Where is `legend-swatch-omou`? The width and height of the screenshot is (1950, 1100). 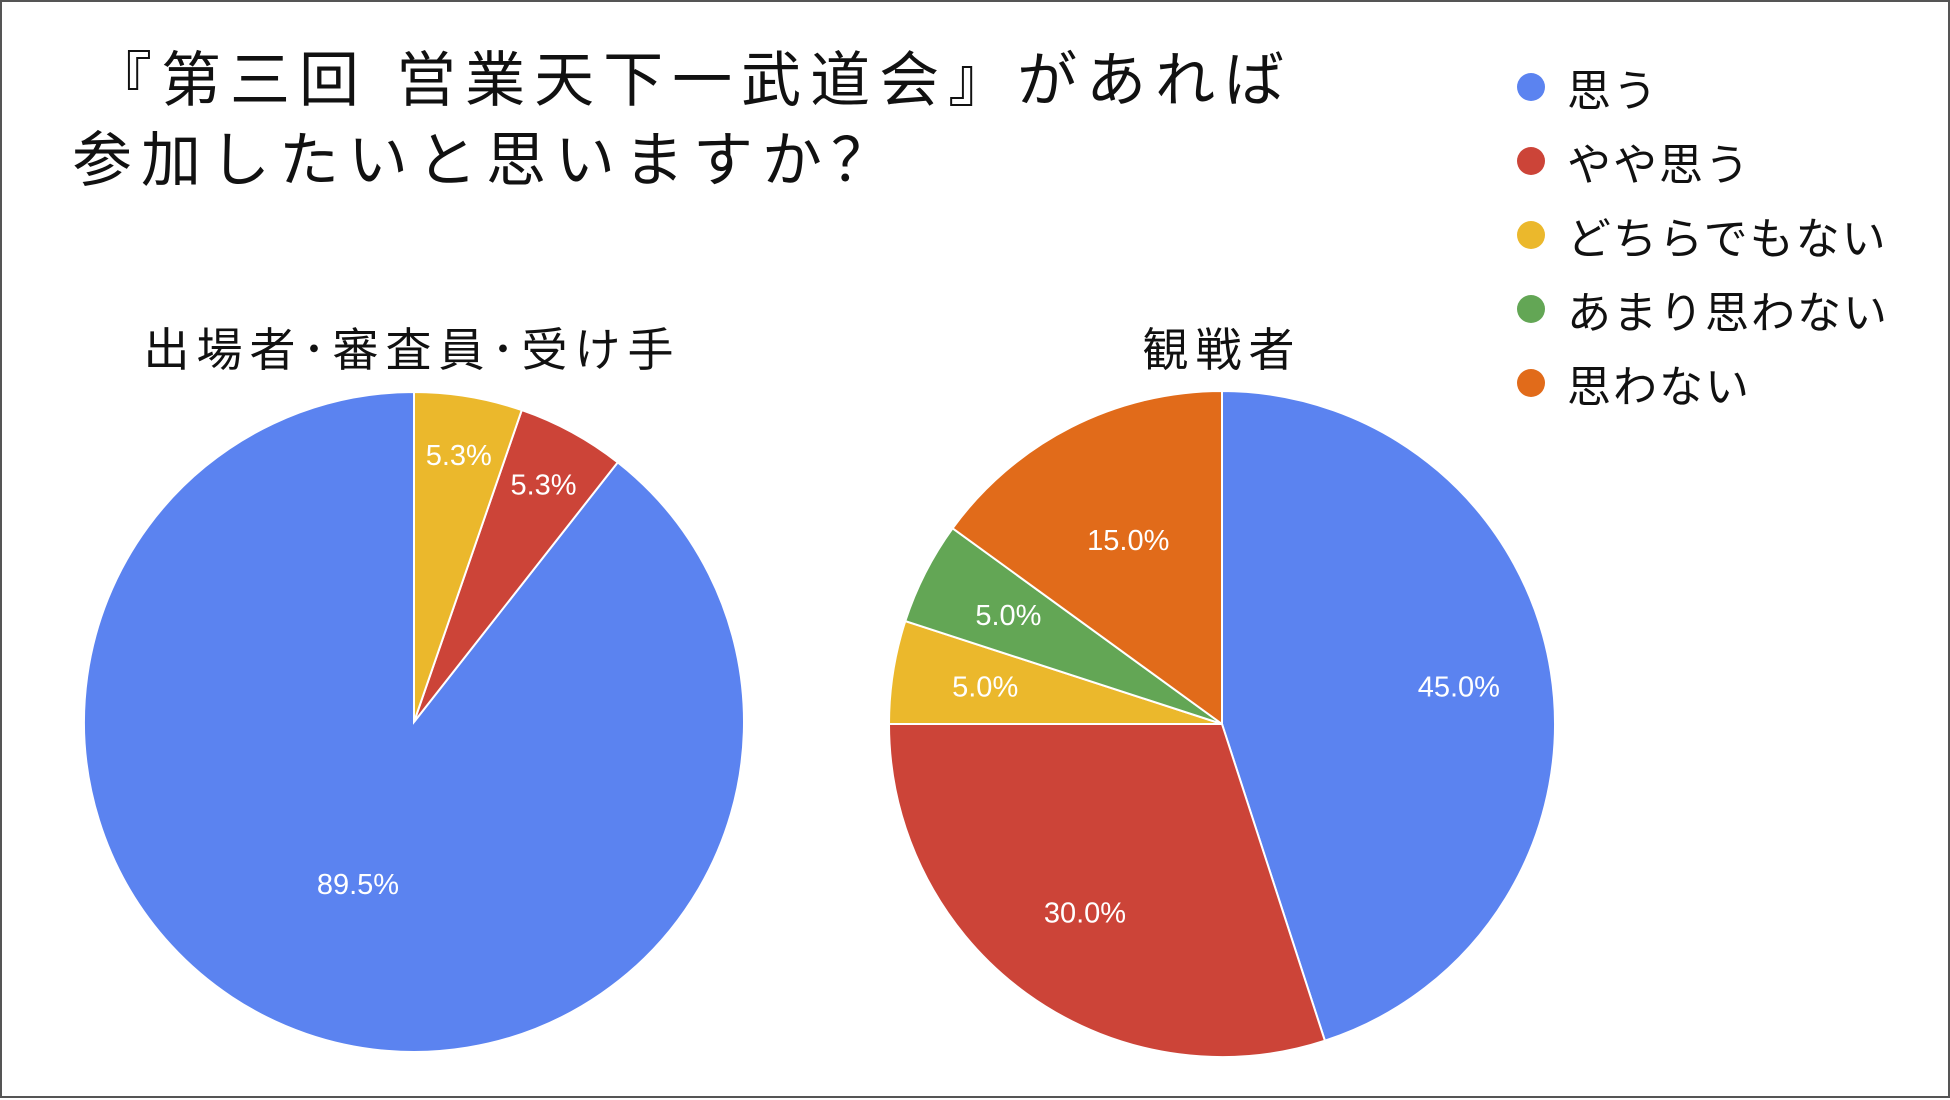 legend-swatch-omou is located at coordinates (1531, 87).